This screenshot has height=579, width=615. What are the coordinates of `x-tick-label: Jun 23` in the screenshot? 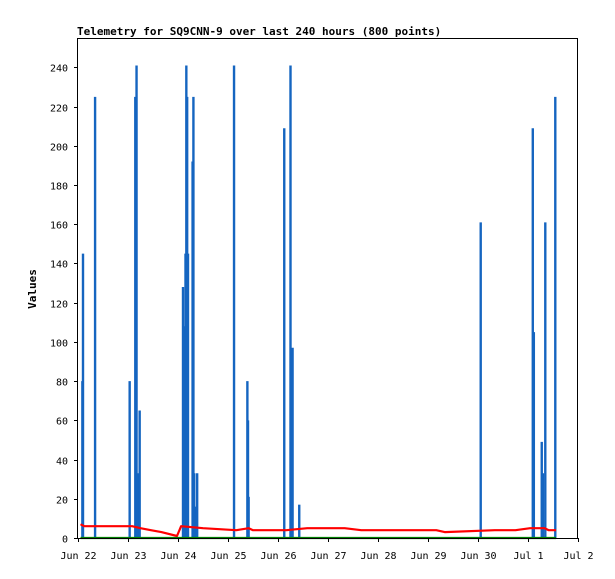 It's located at (128, 556).